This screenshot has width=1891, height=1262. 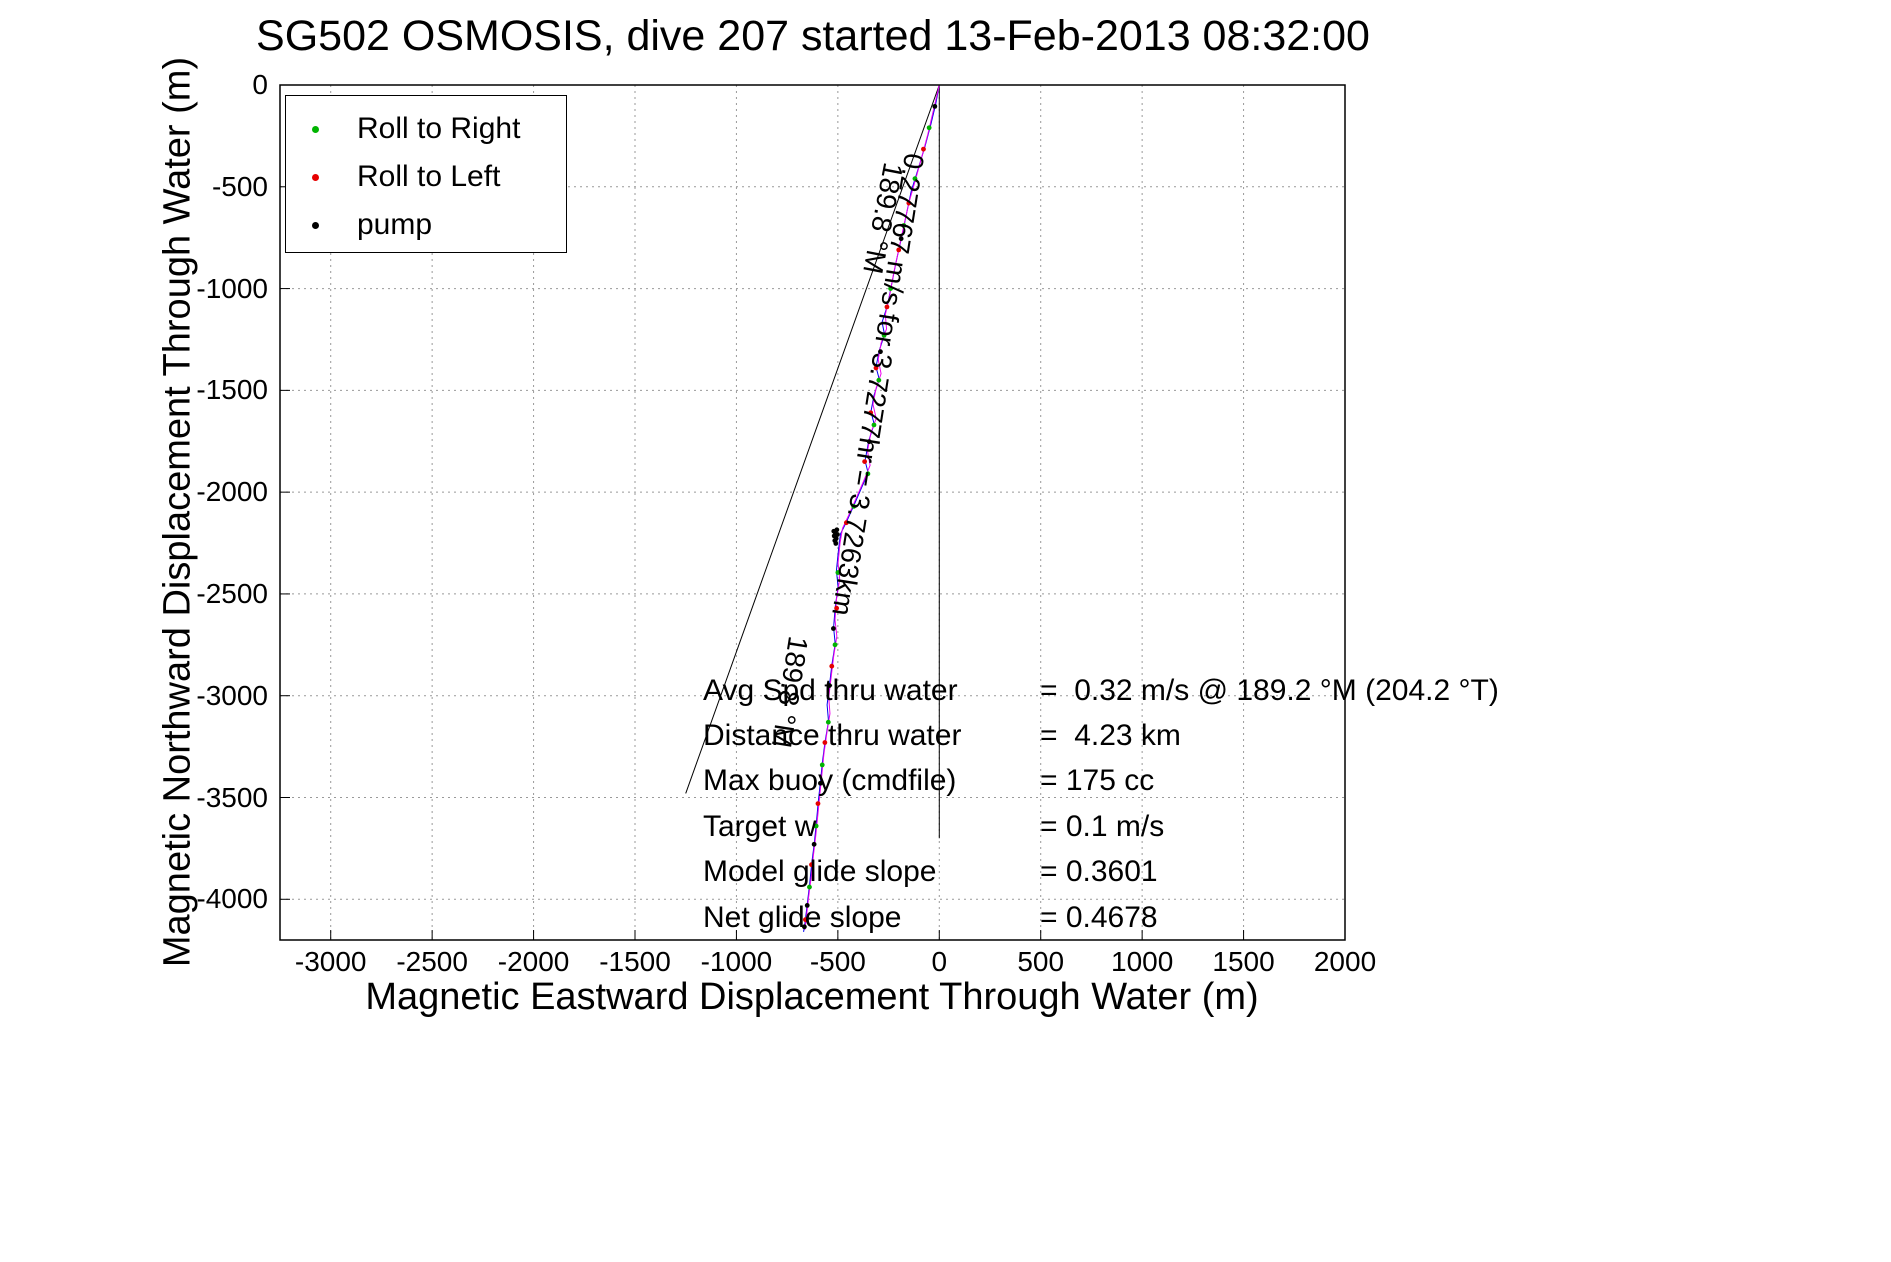 I want to click on legend-item-roll-to-left: Roll to Left, so click(x=426, y=177).